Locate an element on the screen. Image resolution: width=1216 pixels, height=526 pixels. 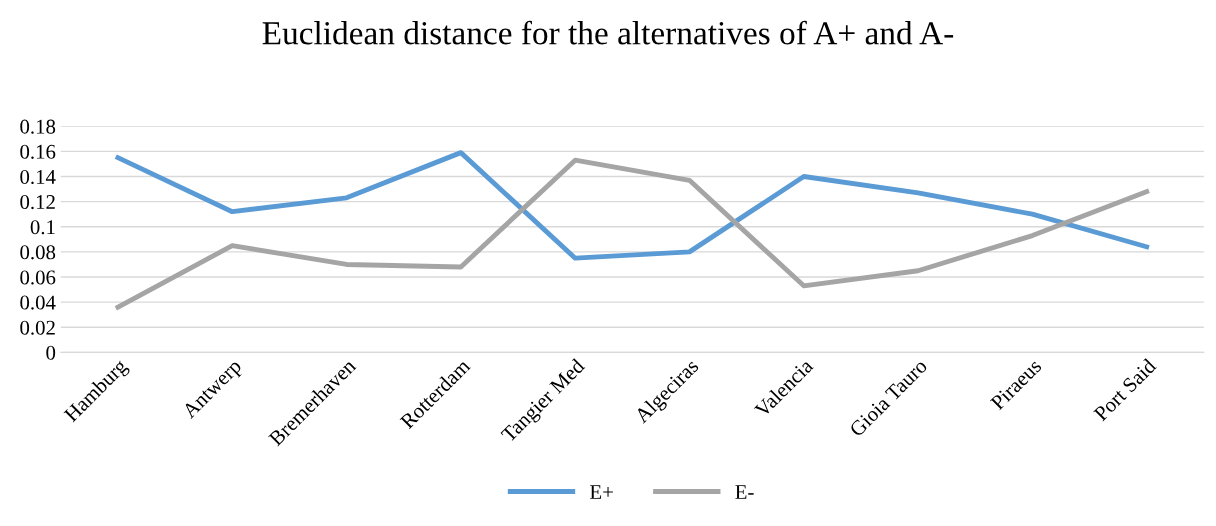
y-tick-label: 0.16 is located at coordinates (38, 151).